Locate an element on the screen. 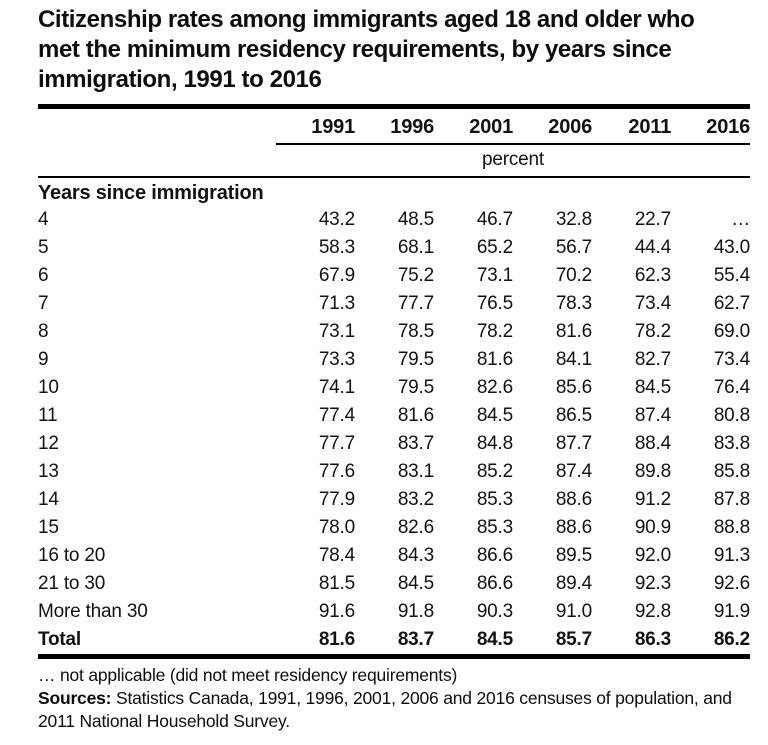 The height and width of the screenshot is (745, 768). column-header-year: 2006 is located at coordinates (552, 125).